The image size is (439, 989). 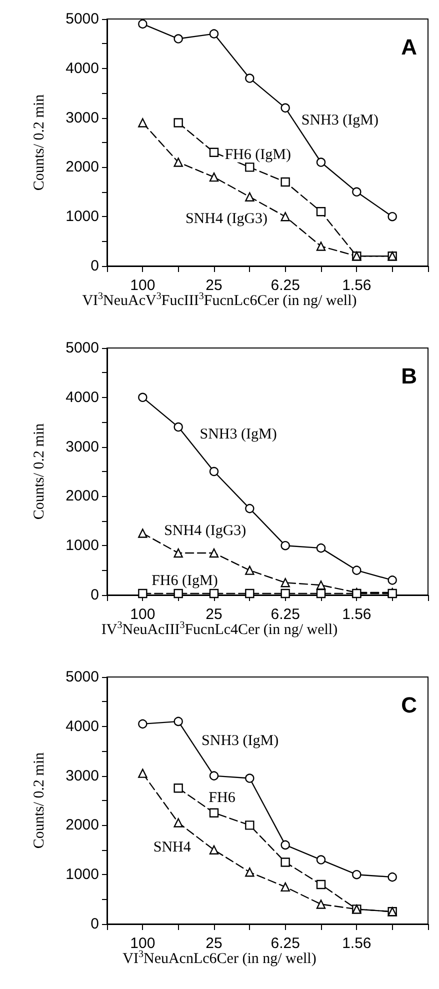 What do you see at coordinates (219, 300) in the screenshot?
I see `x-axis-title: VI$^{3}$NeuAcV$^{3}$FucIII$^{3}$FucnLc6Cer (in ng/ well)` at bounding box center [219, 300].